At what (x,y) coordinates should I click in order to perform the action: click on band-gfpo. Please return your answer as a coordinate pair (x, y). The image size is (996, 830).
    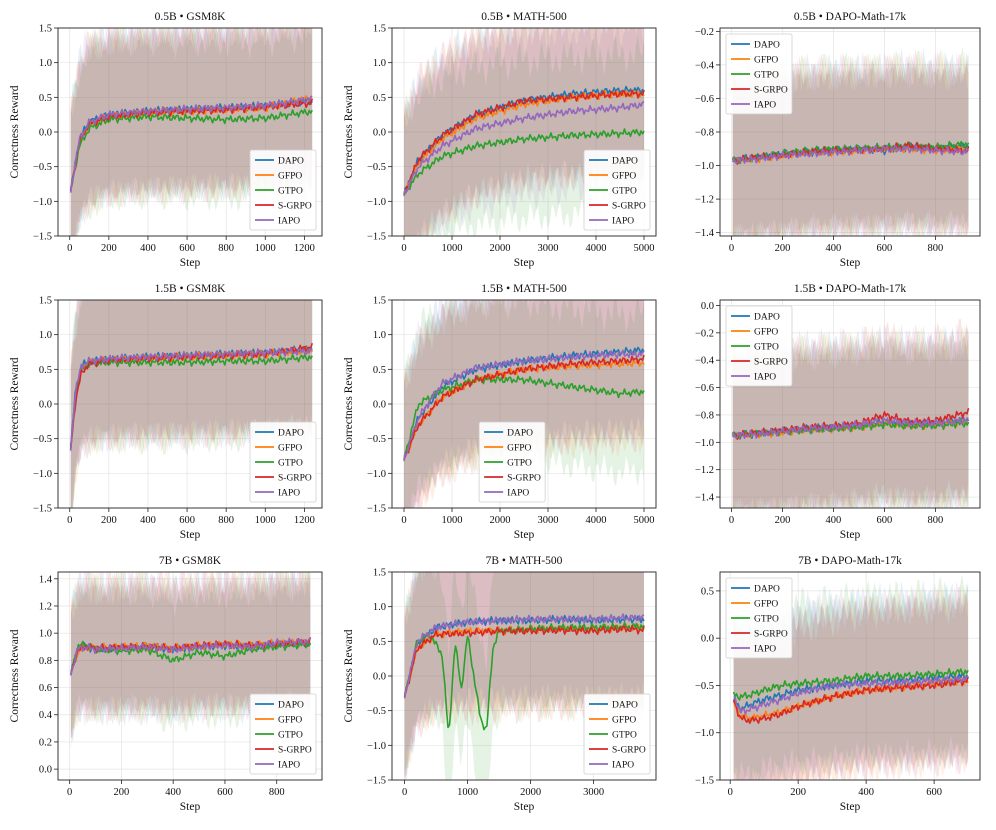
    Looking at the image, I should click on (524, 132).